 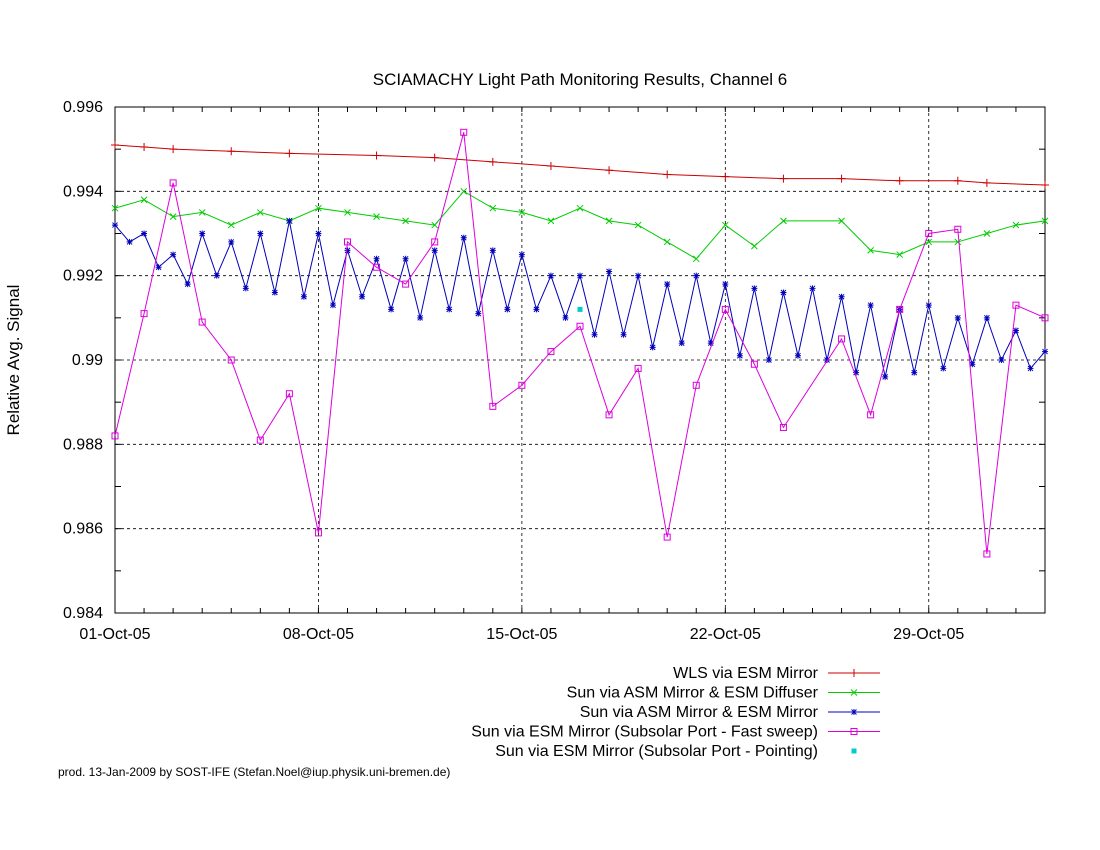 I want to click on x-tick-label: 01-Oct-05, so click(x=114, y=634).